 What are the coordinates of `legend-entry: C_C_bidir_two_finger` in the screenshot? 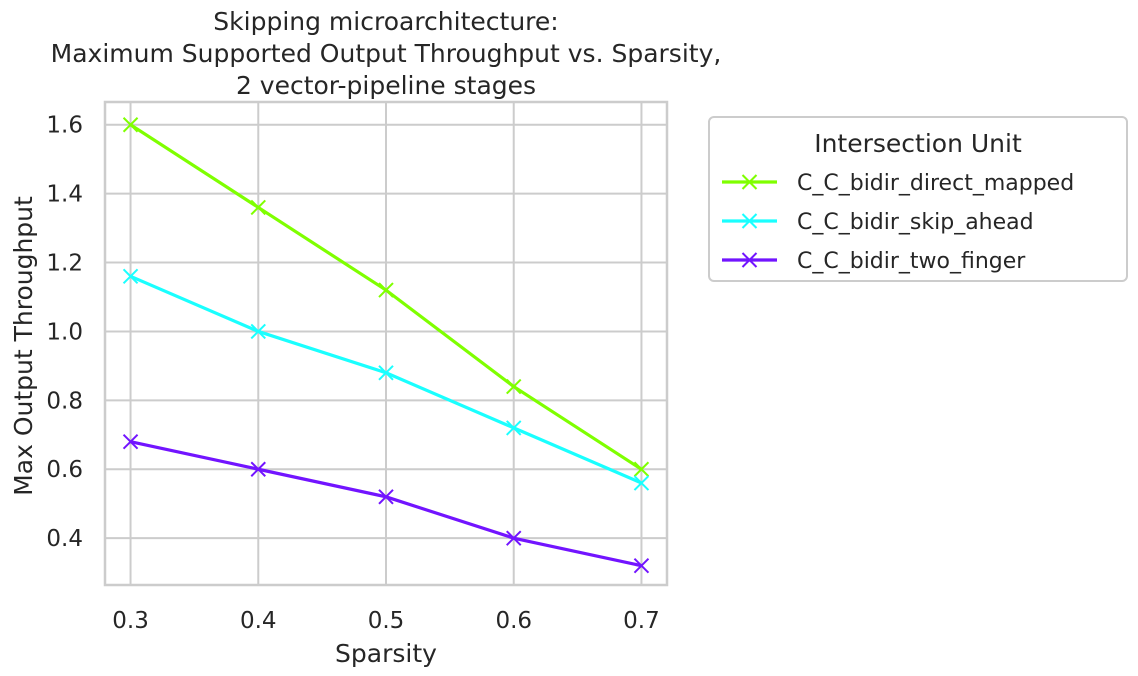 It's located at (874, 261).